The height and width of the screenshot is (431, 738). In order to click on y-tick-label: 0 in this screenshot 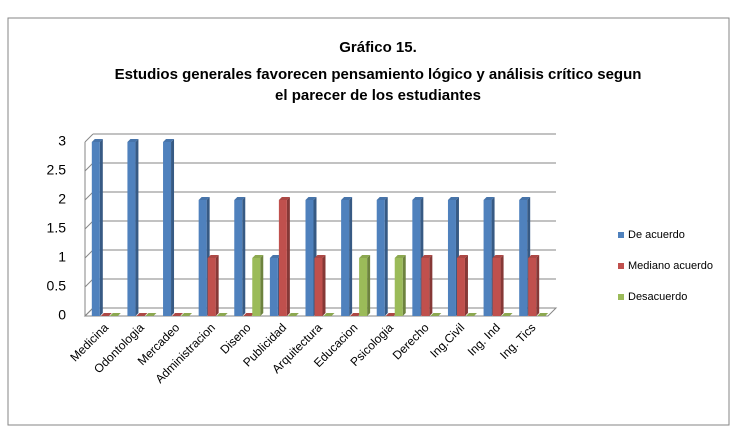, I will do `click(62, 315)`.